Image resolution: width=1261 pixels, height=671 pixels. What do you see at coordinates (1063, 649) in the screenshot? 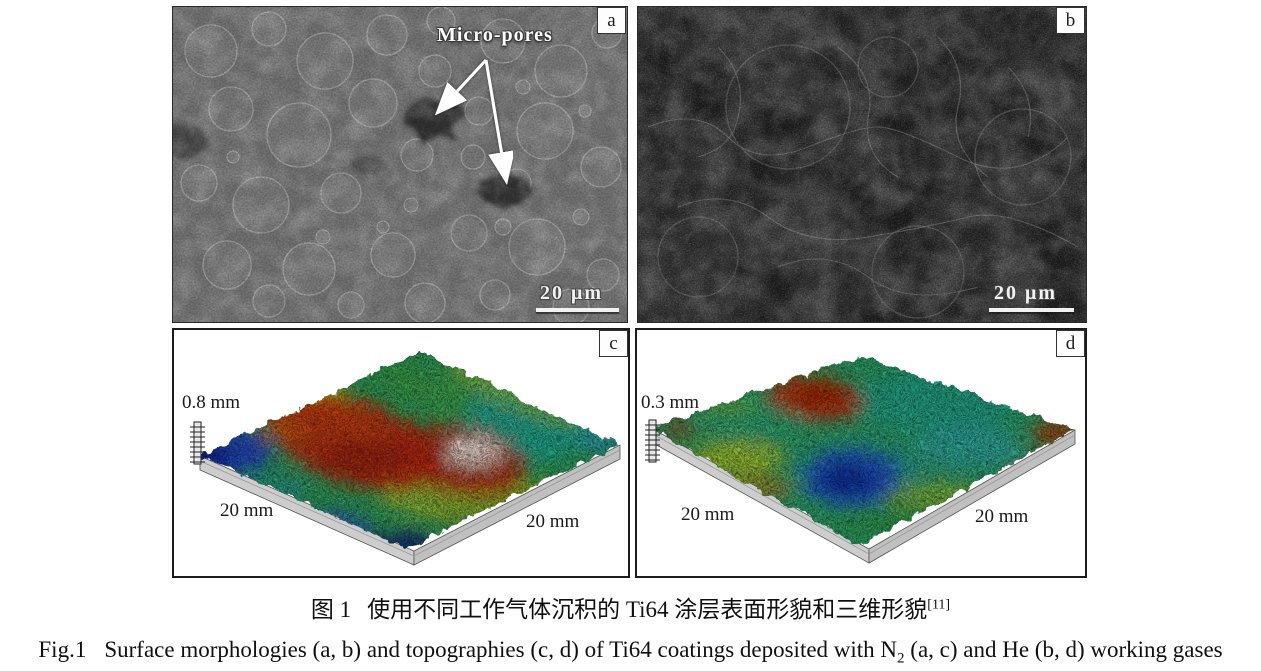
I see `caption-en-text-2: (a, c) and He (b, d) working gases` at bounding box center [1063, 649].